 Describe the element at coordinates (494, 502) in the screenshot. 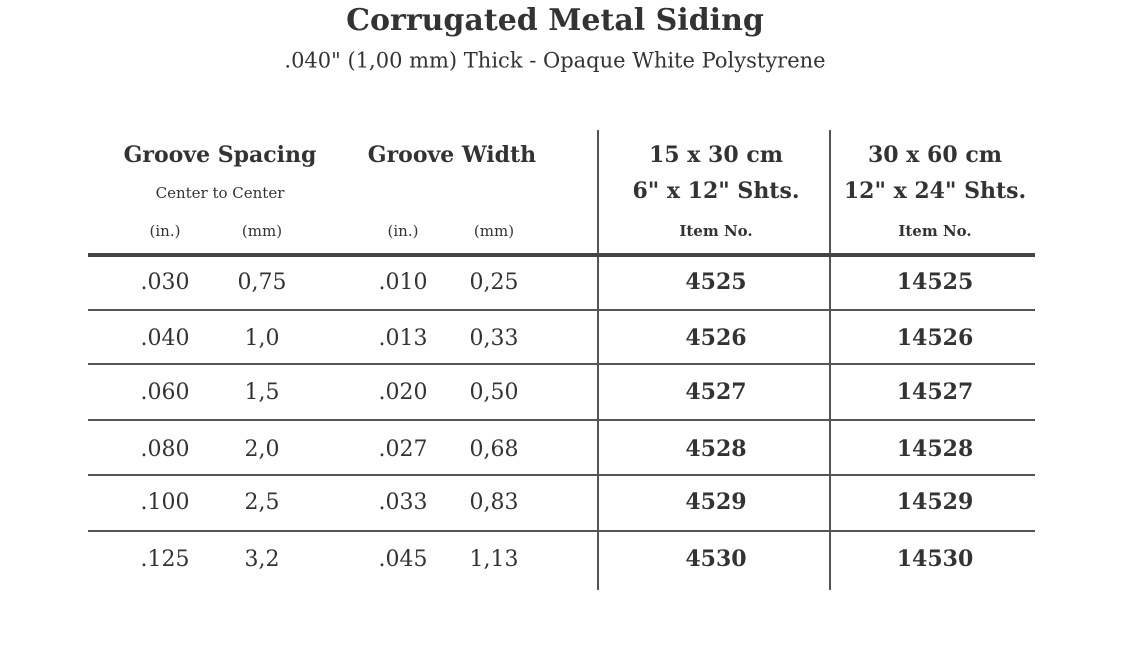

I see `cell: 0,83` at that location.